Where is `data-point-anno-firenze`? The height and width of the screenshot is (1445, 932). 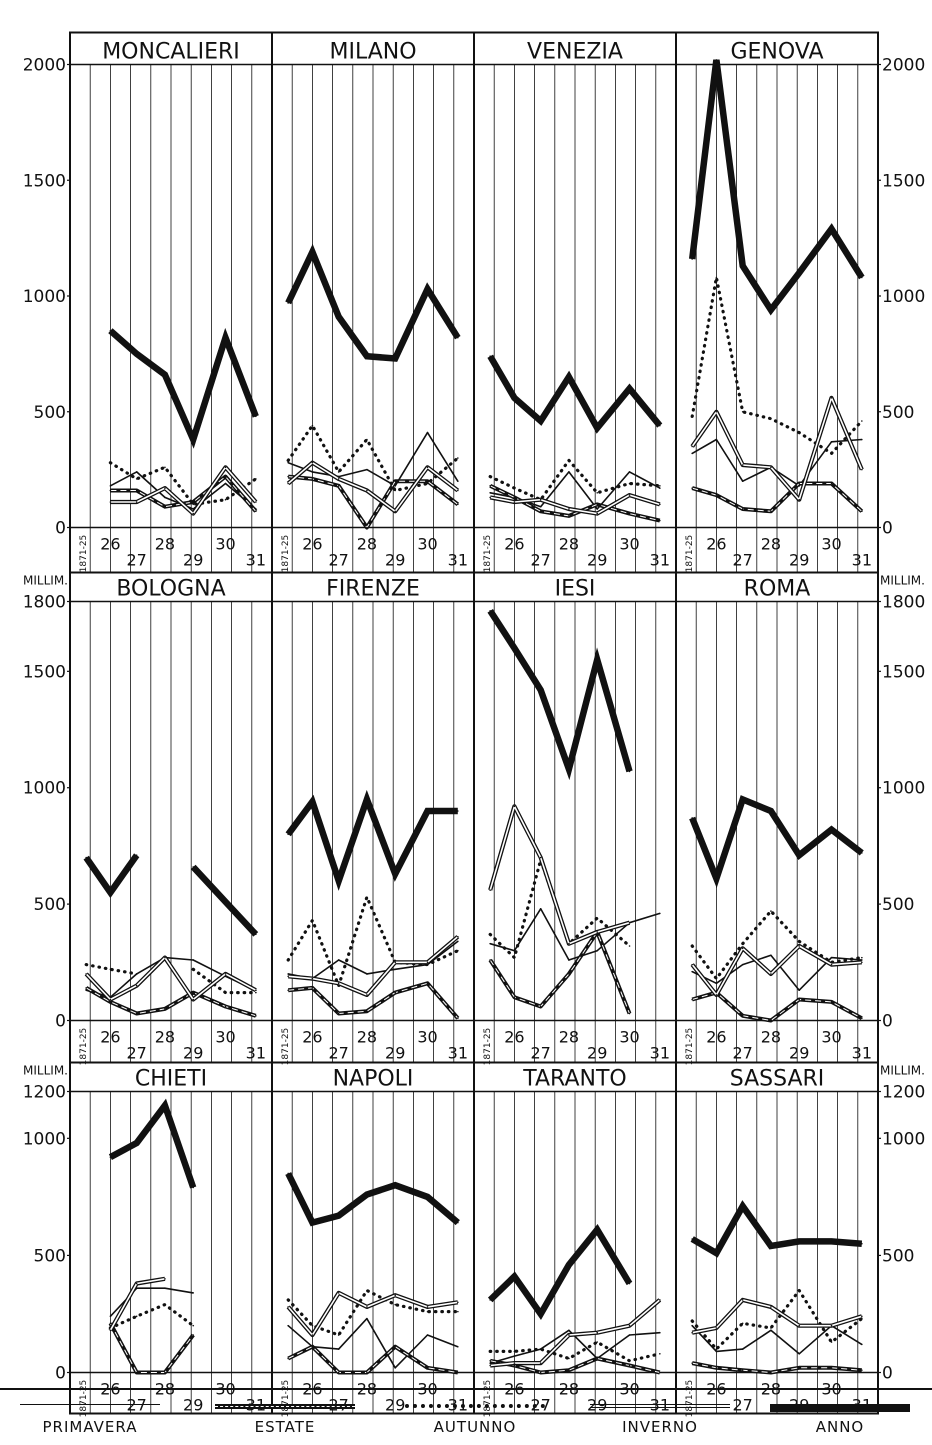 data-point-anno-firenze is located at coordinates (395, 874).